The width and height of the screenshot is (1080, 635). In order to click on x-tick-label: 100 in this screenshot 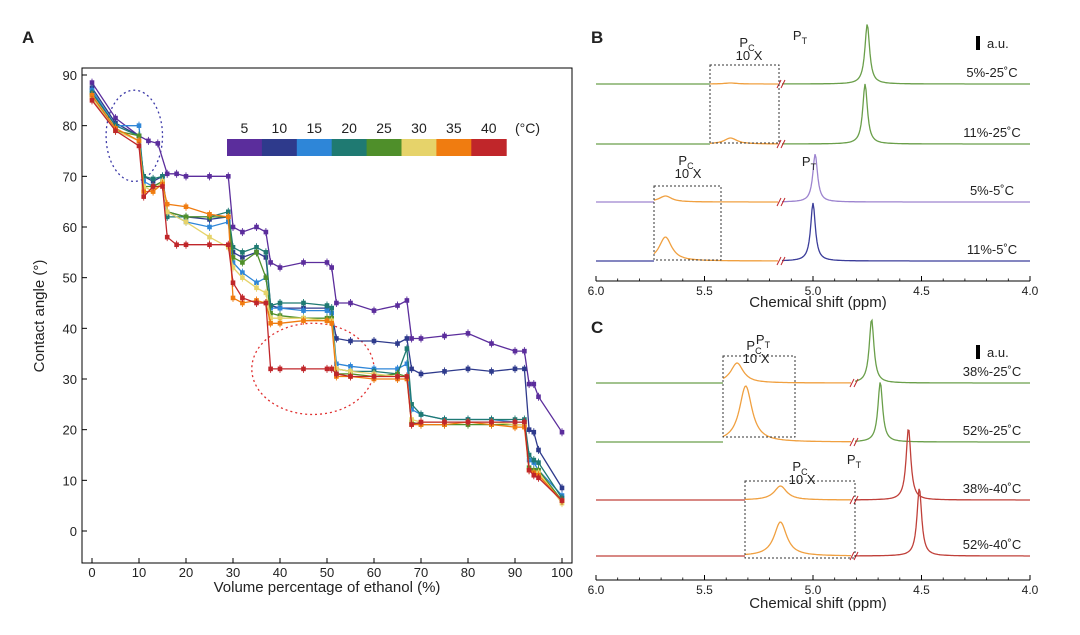, I will do `click(562, 572)`.